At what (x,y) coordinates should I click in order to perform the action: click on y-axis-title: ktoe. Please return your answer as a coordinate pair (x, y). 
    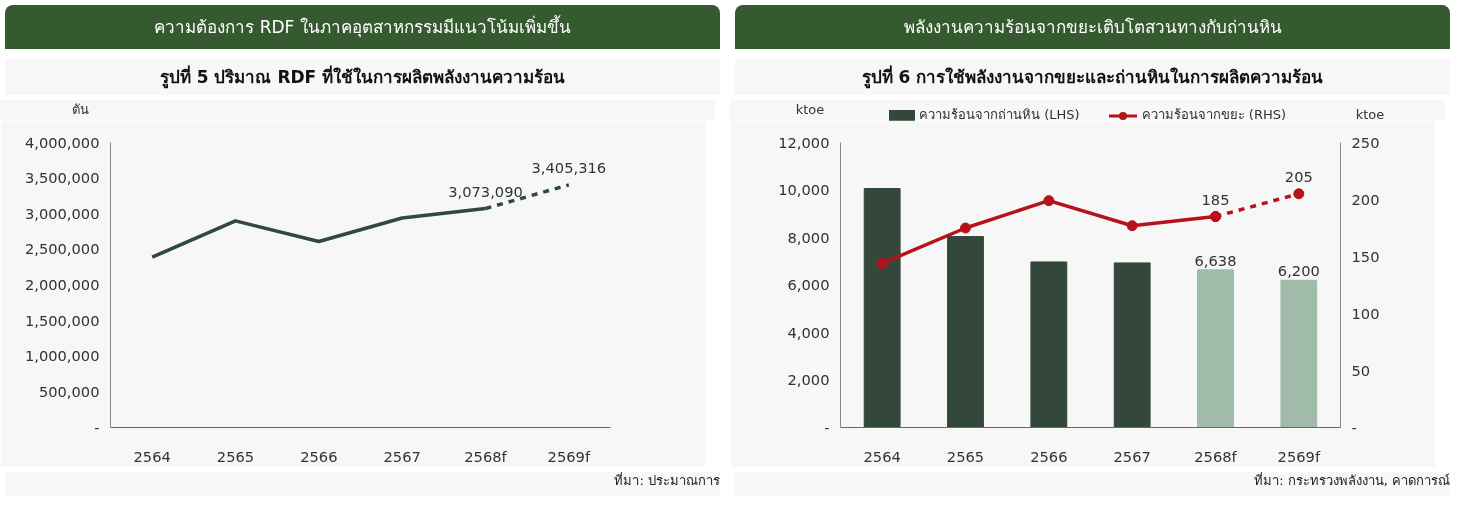
    Looking at the image, I should click on (810, 110).